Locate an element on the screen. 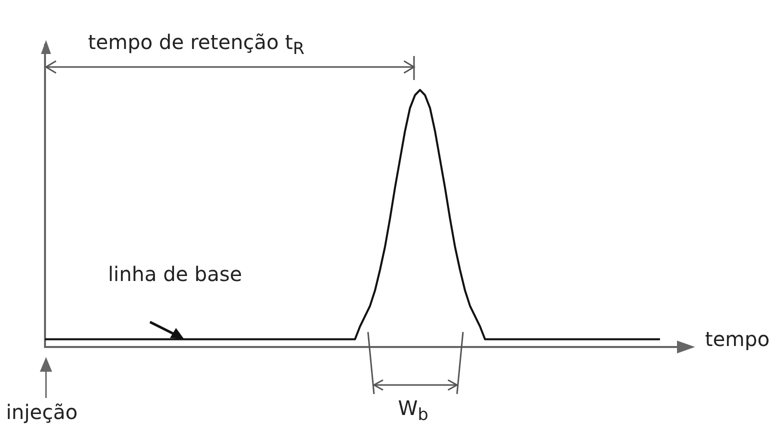 This screenshot has height=430, width=777. text: W$_{b}$ is located at coordinates (413, 410).